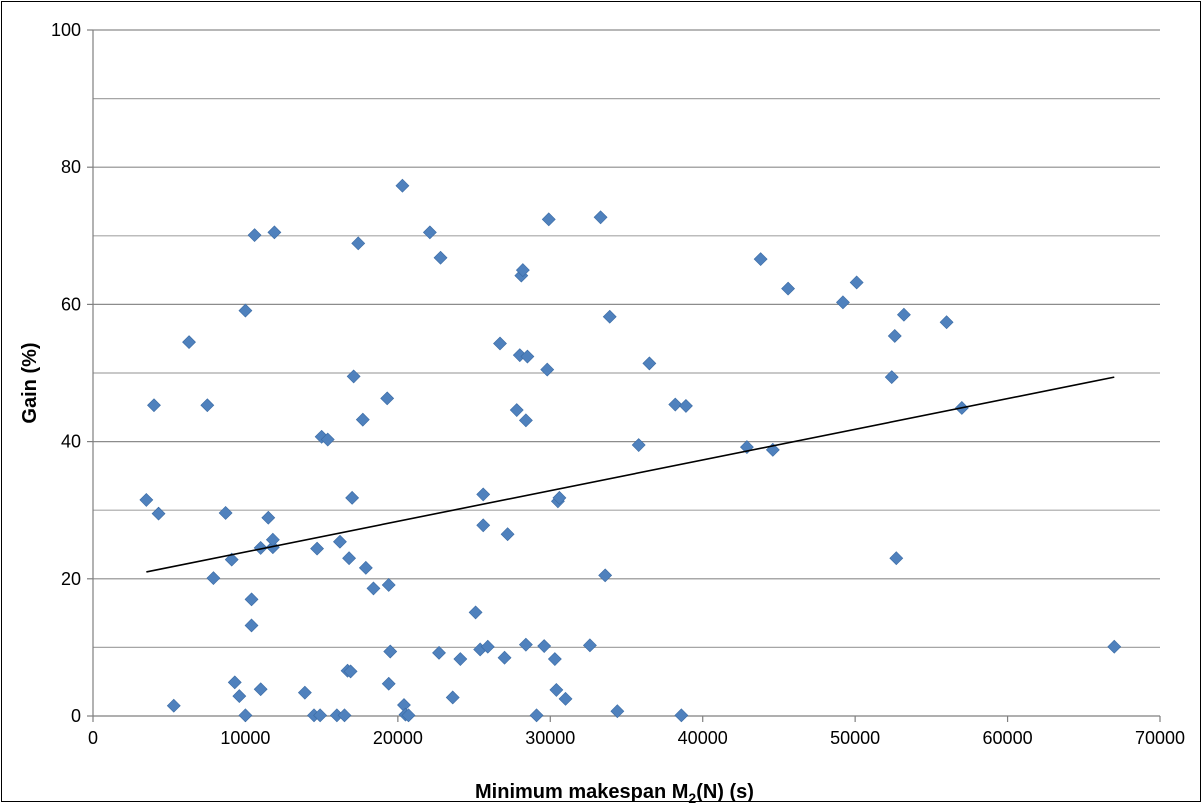 The image size is (1203, 803). Describe the element at coordinates (93, 738) in the screenshot. I see `x-tick-label: 0` at that location.